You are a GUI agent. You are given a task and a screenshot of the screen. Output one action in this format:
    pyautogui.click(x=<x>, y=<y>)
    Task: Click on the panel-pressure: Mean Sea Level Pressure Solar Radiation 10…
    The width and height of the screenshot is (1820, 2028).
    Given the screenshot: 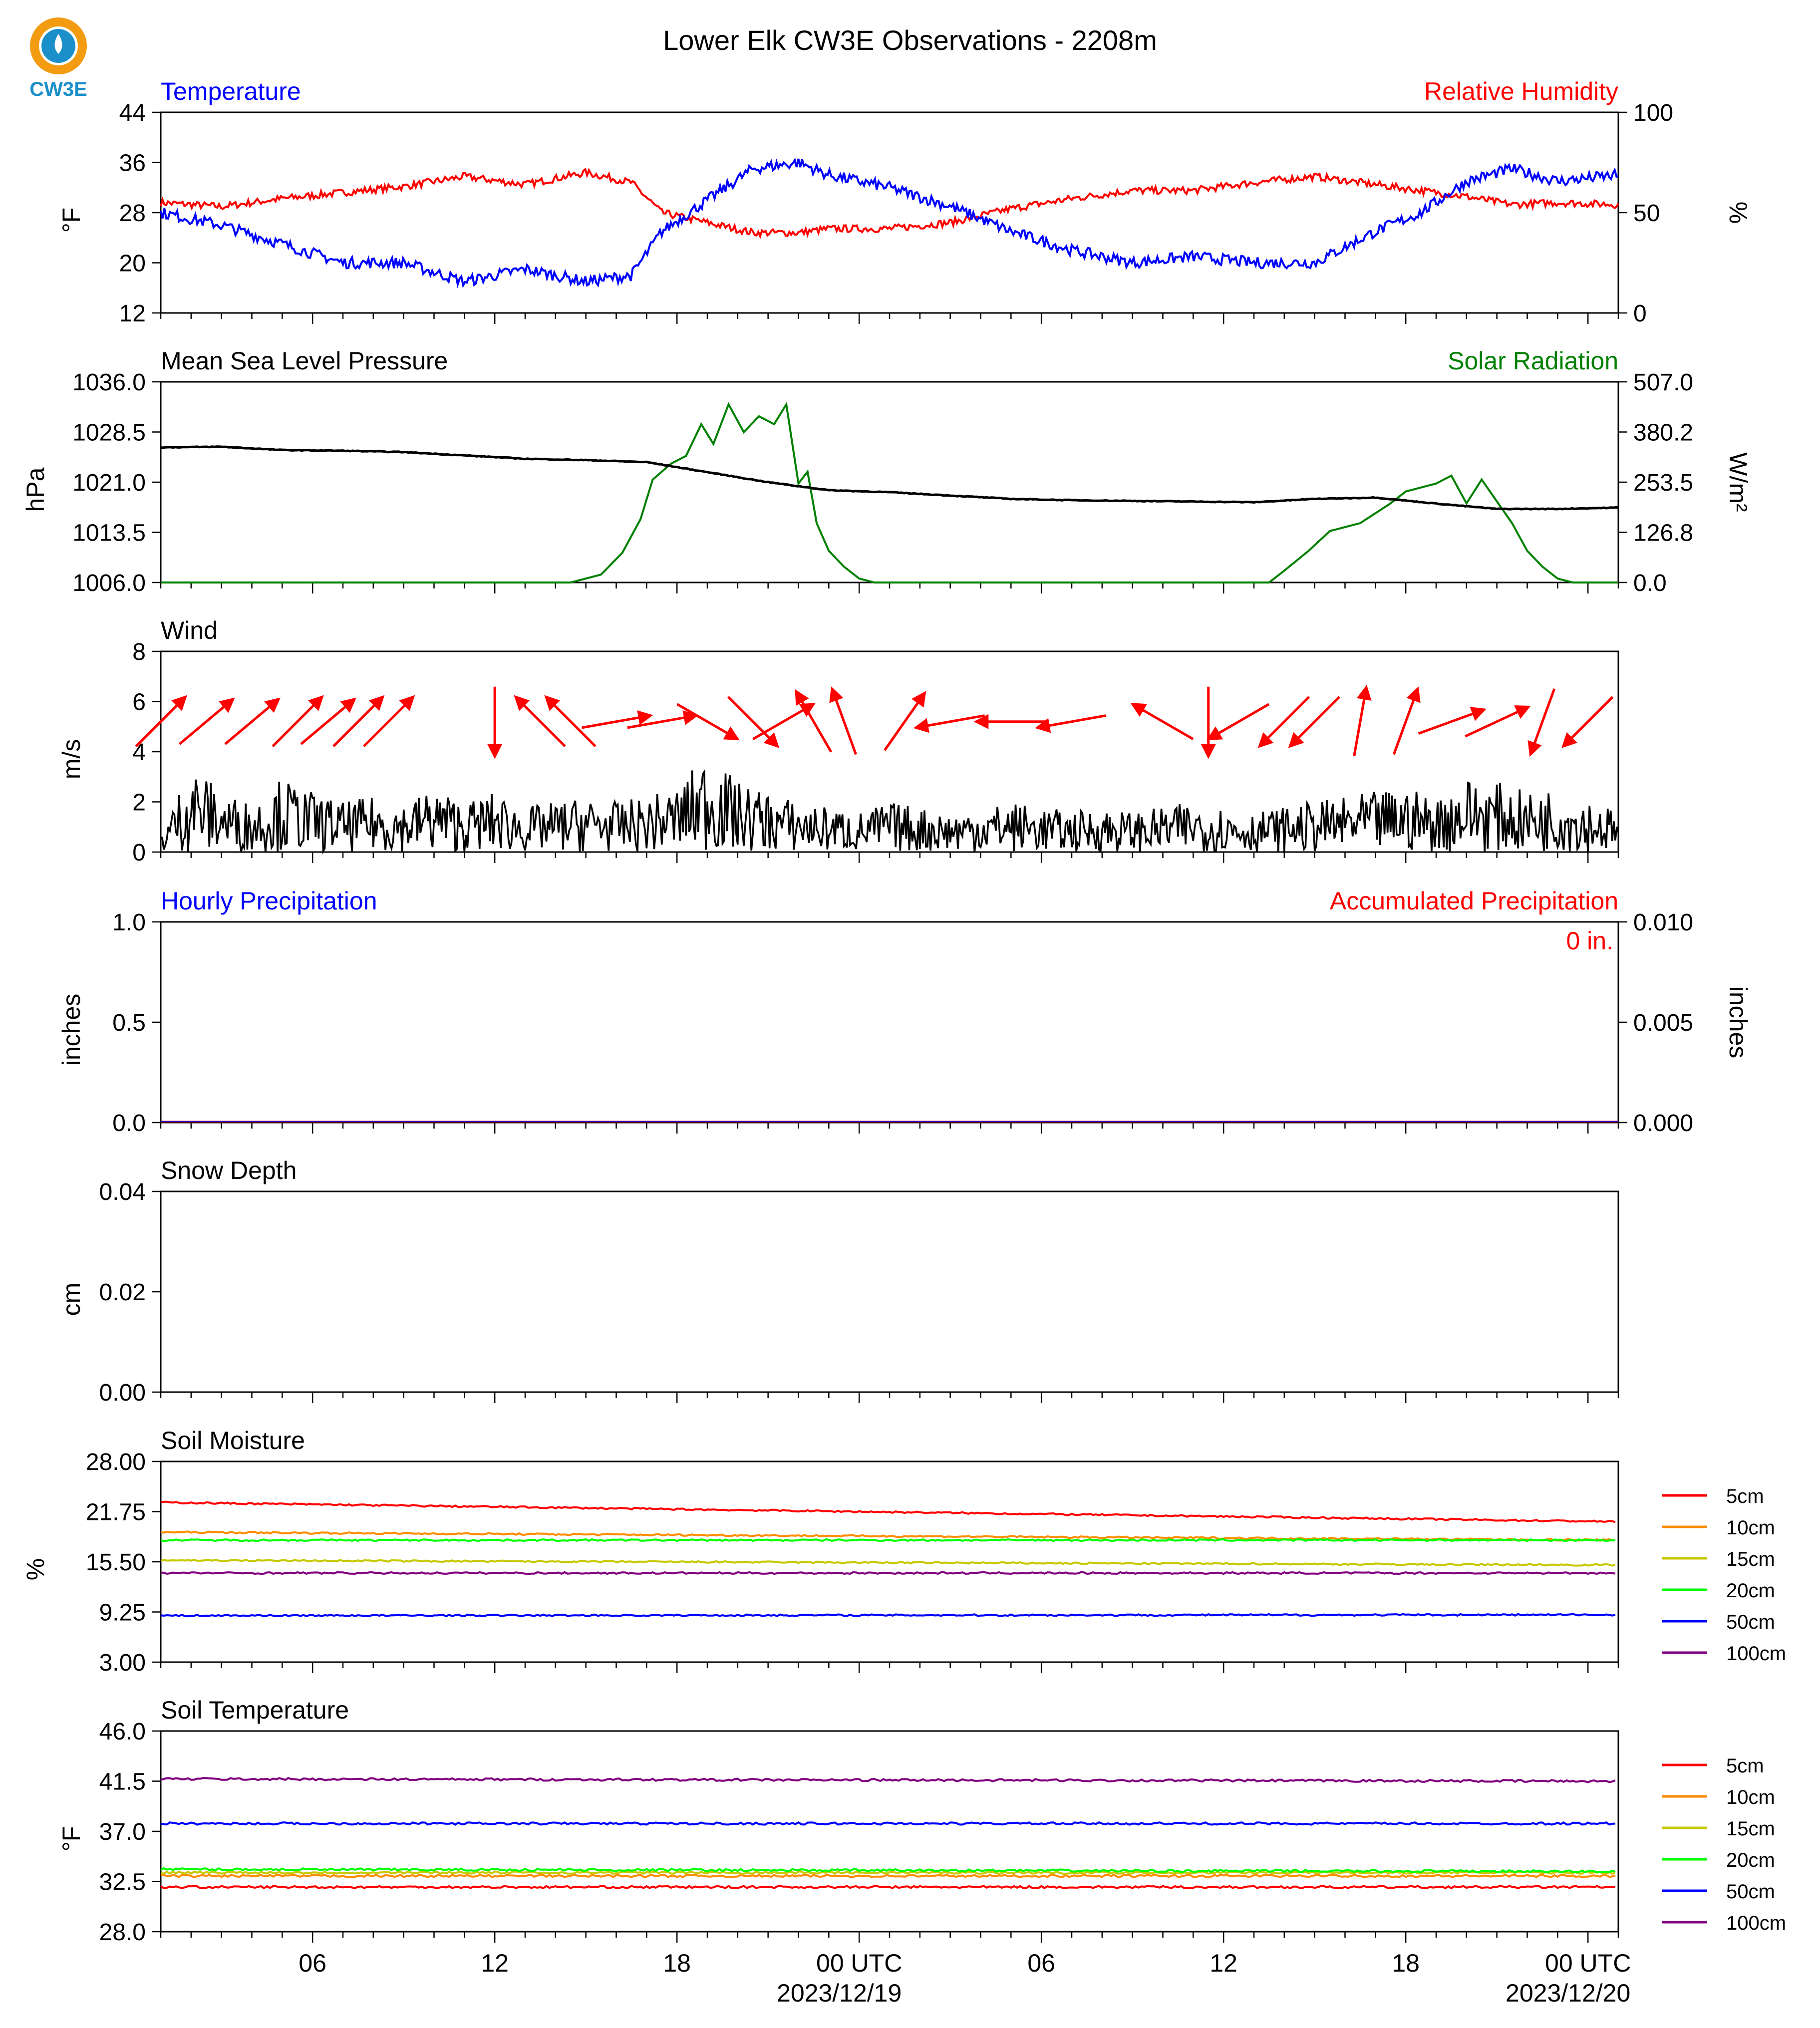 What is the action you would take?
    pyautogui.click(x=886, y=471)
    